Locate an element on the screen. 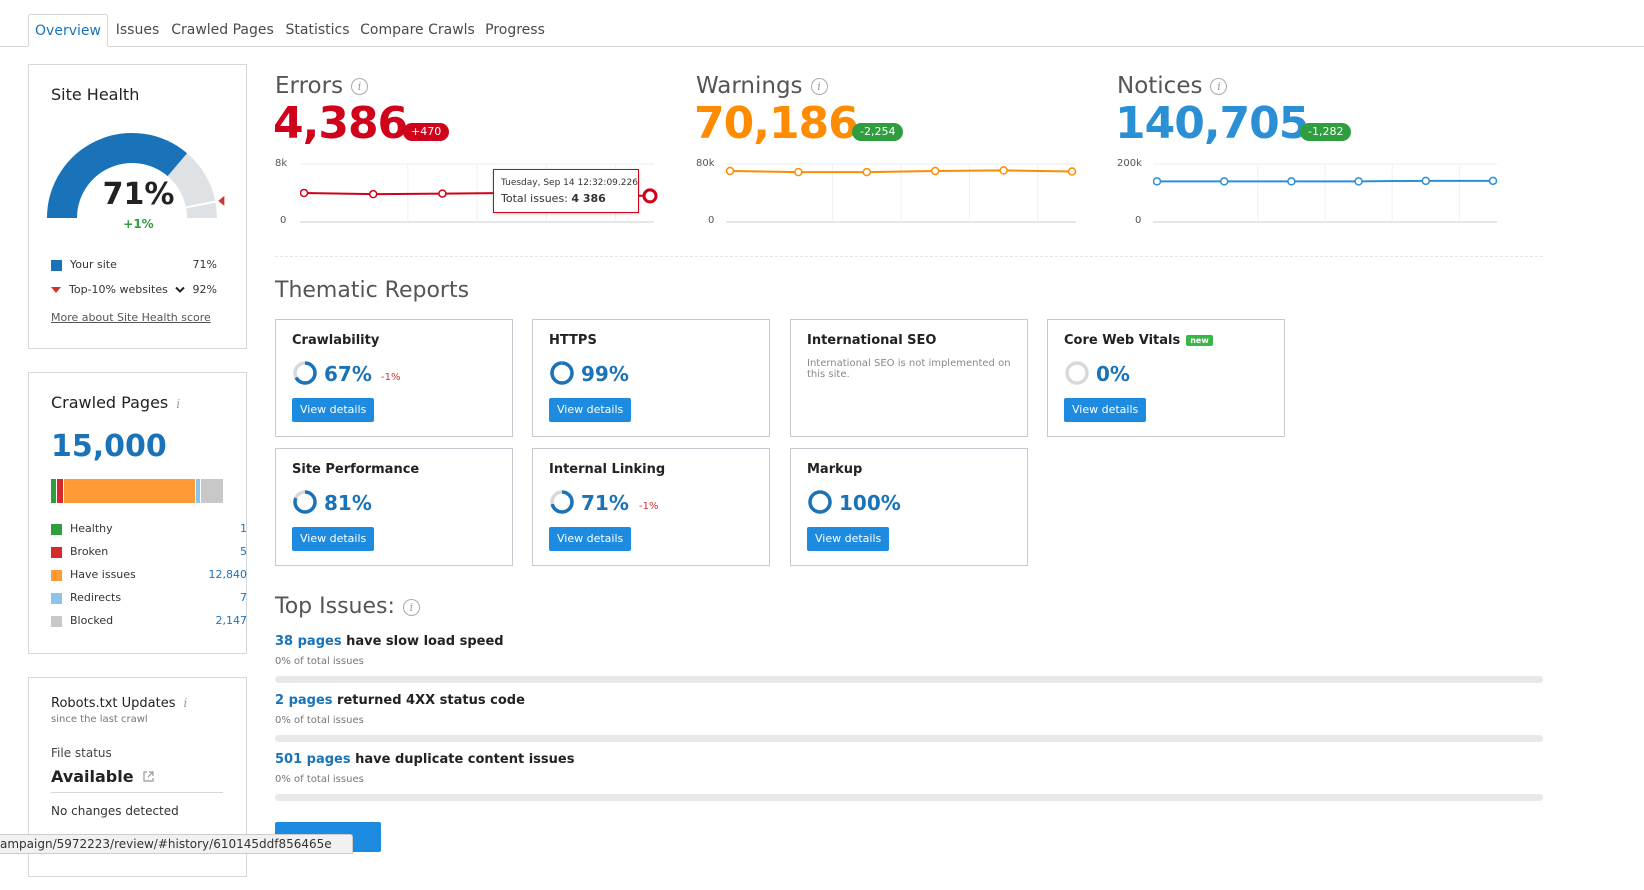 The image size is (1644, 890). site-performance-view-details-button: View details is located at coordinates (333, 539).